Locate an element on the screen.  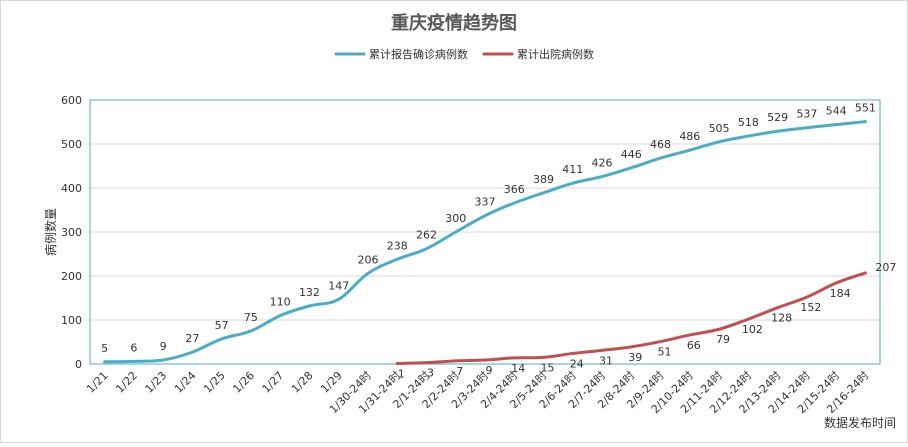
data-label: 206 is located at coordinates (367, 259).